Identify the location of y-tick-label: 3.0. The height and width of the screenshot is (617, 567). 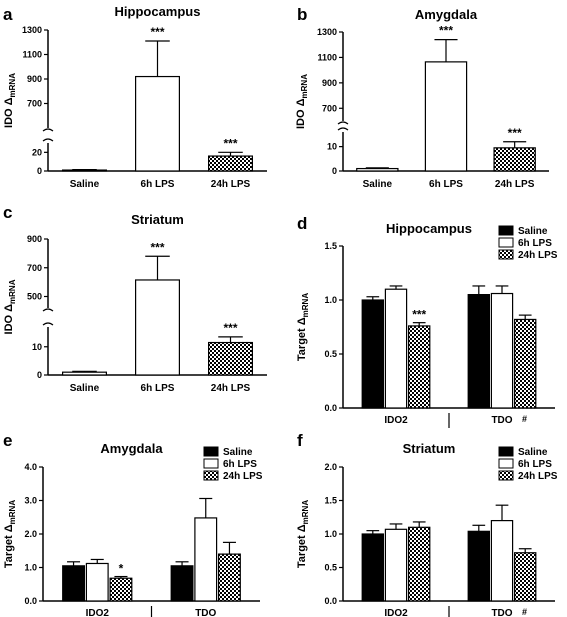
(30, 501).